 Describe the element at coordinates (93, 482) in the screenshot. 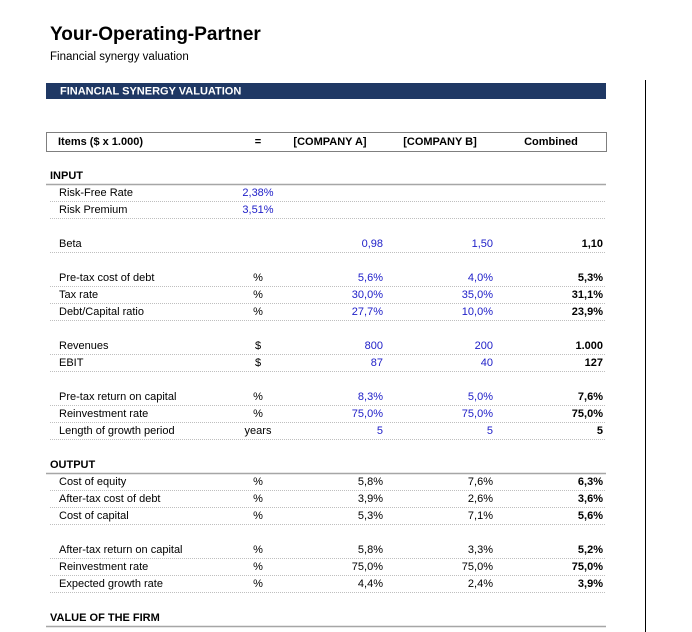

I see `row-label: Cost of equity` at that location.